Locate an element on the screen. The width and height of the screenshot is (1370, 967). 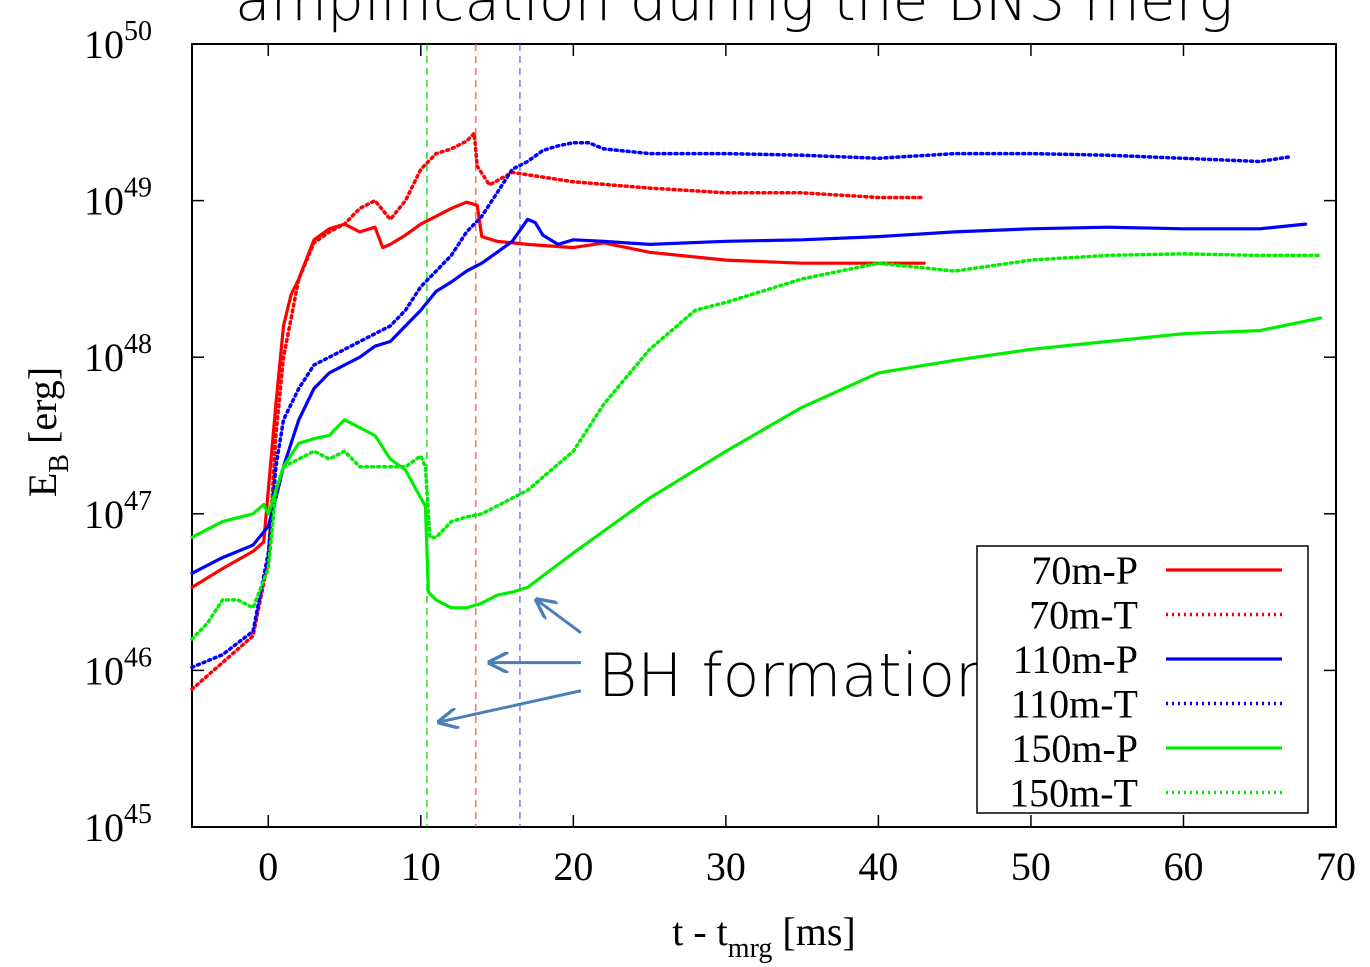
x-axis-label-unit: [ms] is located at coordinates (813, 931).